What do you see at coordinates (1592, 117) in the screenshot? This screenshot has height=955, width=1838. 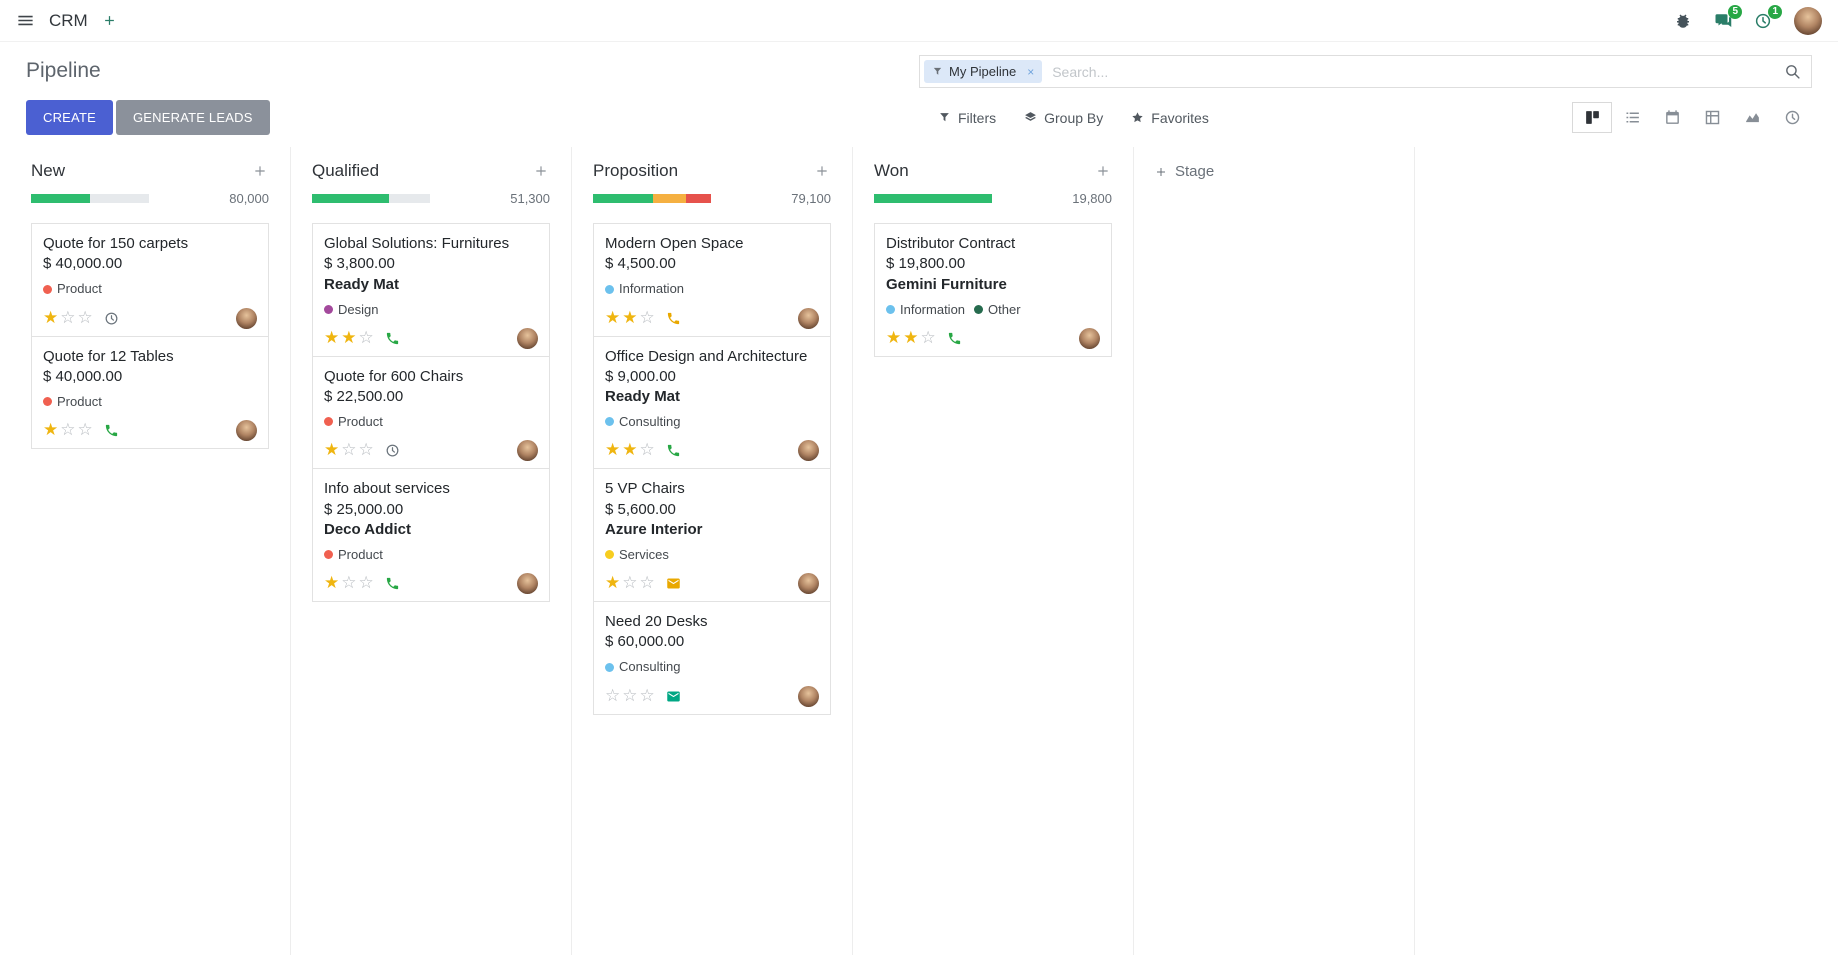 I see `view-switcher-kanban` at bounding box center [1592, 117].